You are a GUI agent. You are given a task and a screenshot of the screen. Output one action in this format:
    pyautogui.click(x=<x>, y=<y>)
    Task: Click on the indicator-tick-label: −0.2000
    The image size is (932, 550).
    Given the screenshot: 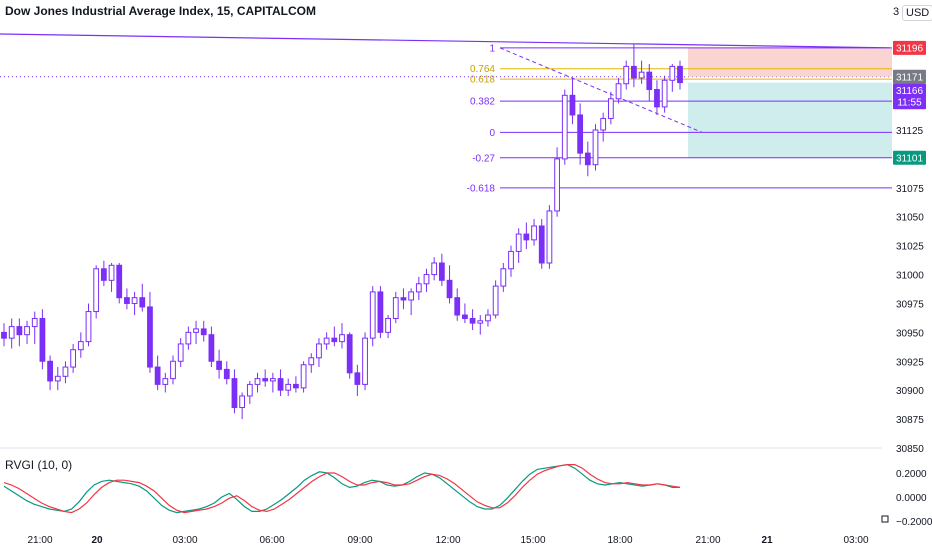 What is the action you would take?
    pyautogui.click(x=914, y=522)
    